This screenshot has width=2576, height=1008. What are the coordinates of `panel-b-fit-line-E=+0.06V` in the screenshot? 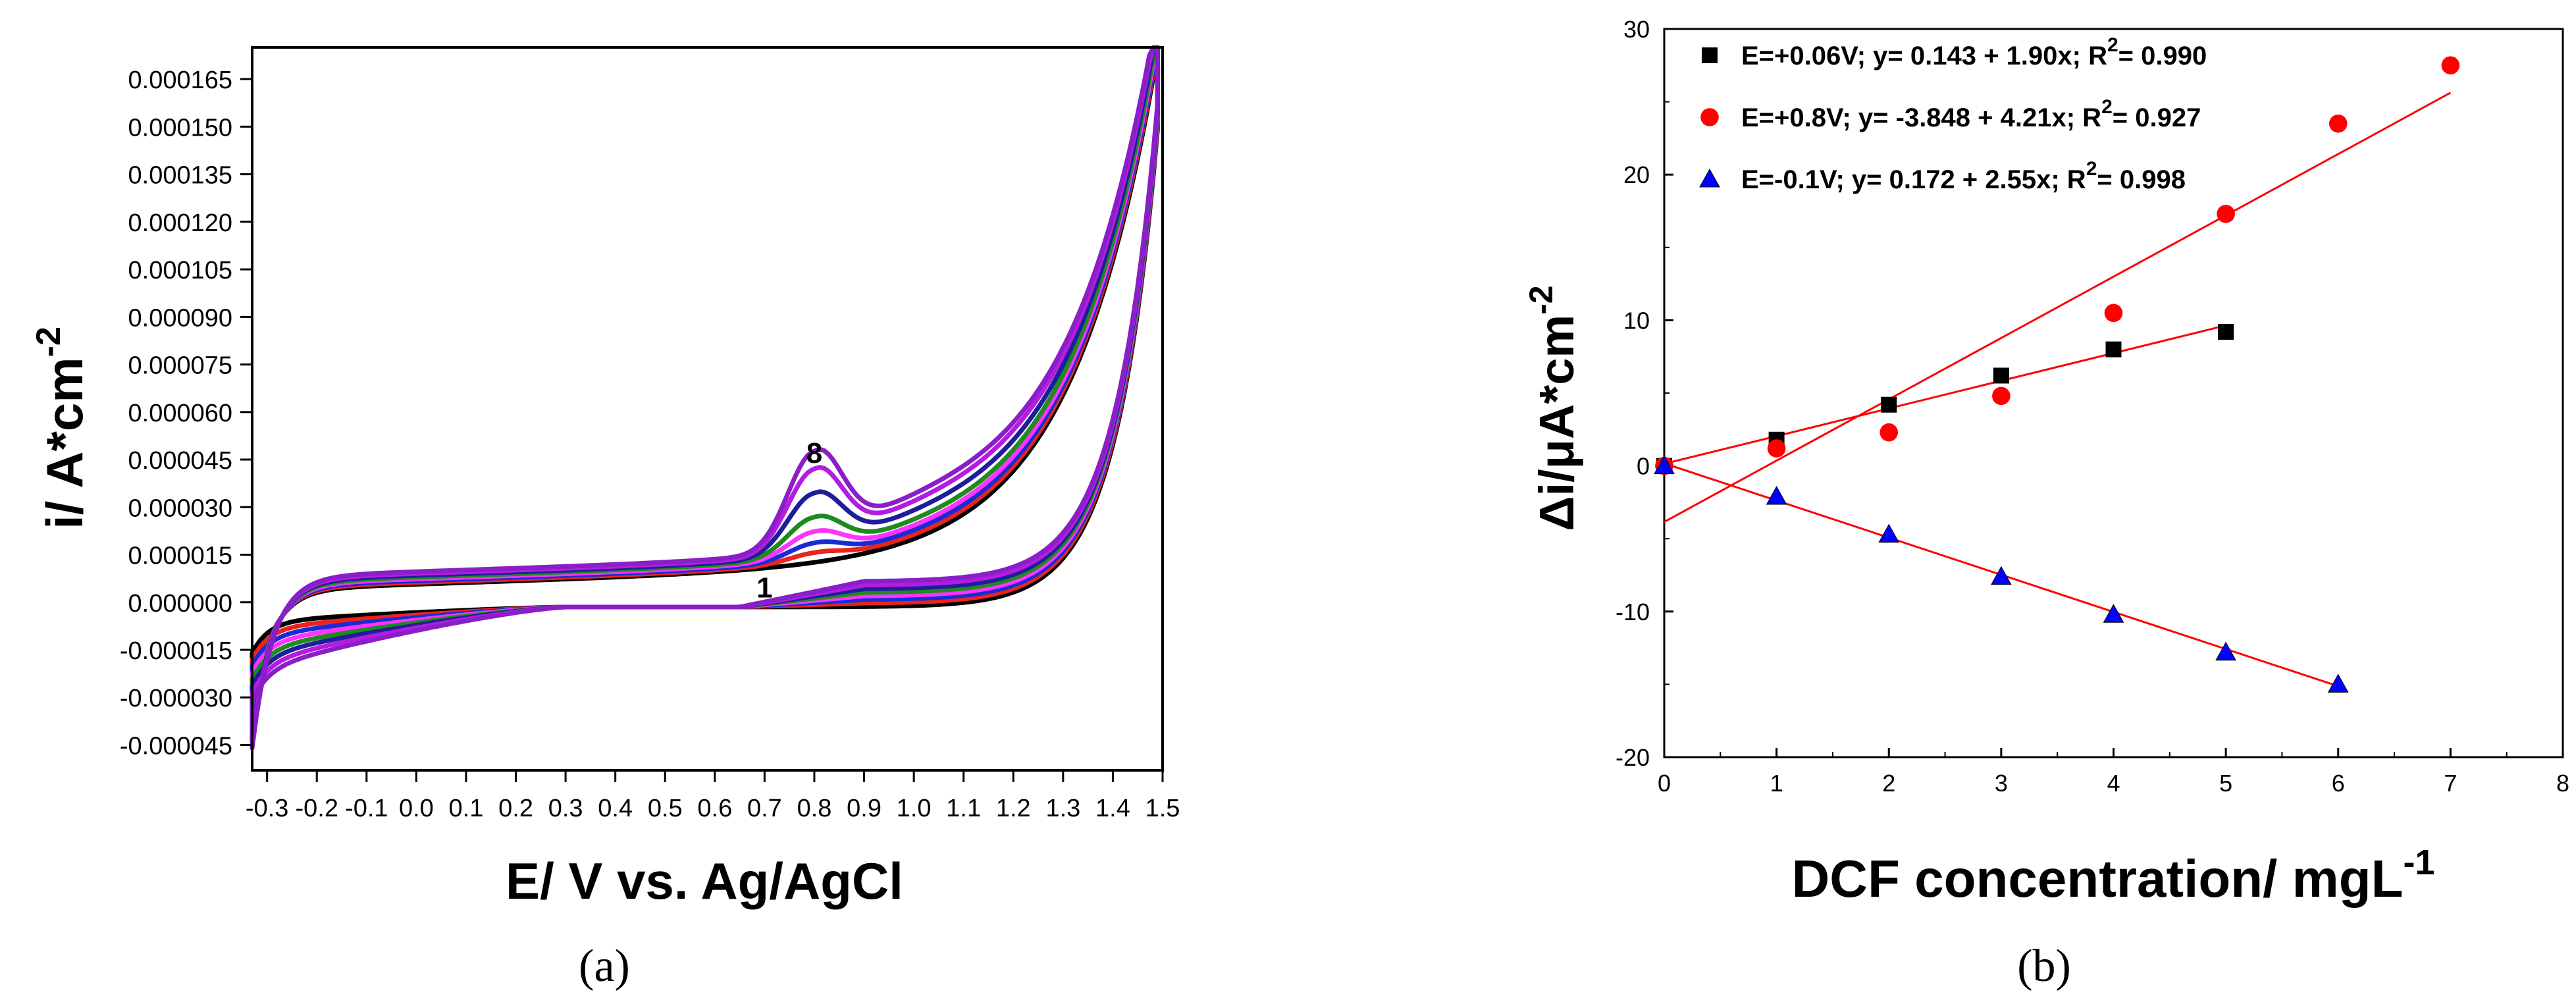 It's located at (1945, 394).